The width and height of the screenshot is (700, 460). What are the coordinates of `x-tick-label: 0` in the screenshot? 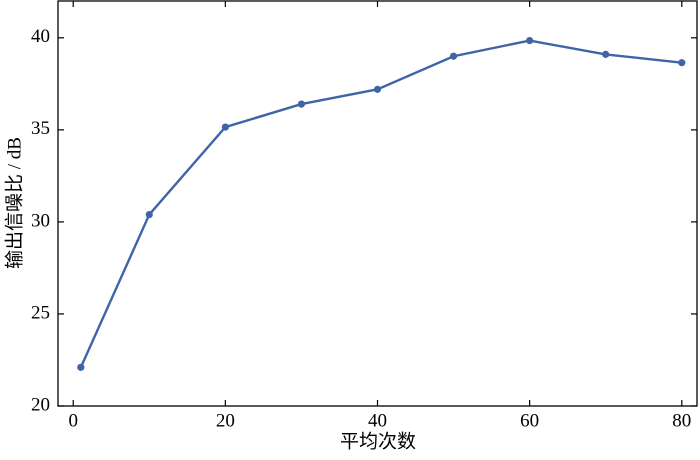 It's located at (73, 420).